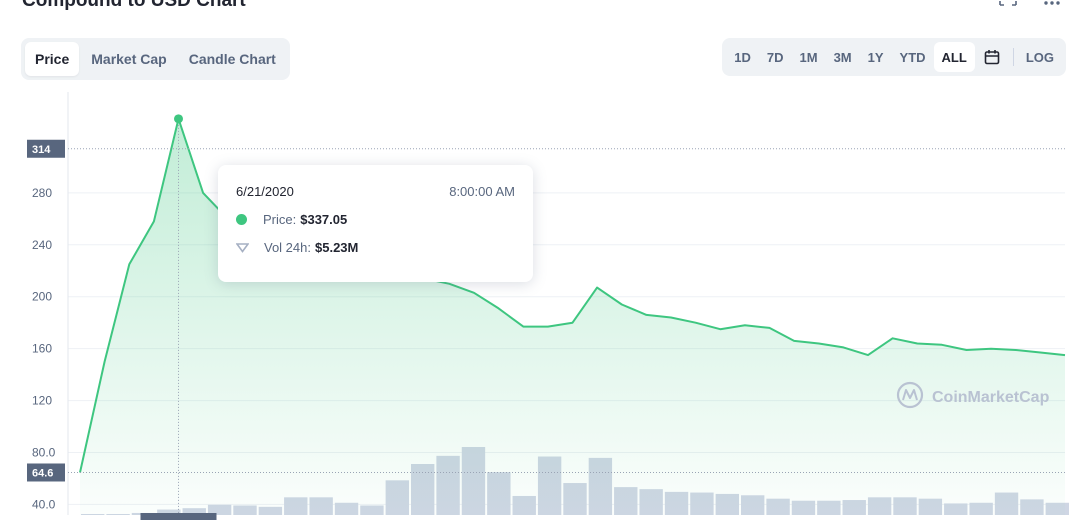  What do you see at coordinates (287, 247) in the screenshot?
I see `tooltip-volume-label: Vol 24h:` at bounding box center [287, 247].